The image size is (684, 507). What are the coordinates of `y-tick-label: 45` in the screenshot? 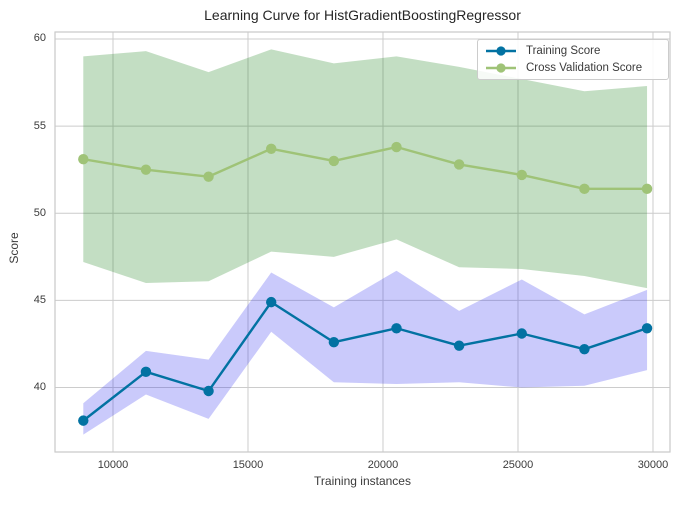 It's located at (39, 299).